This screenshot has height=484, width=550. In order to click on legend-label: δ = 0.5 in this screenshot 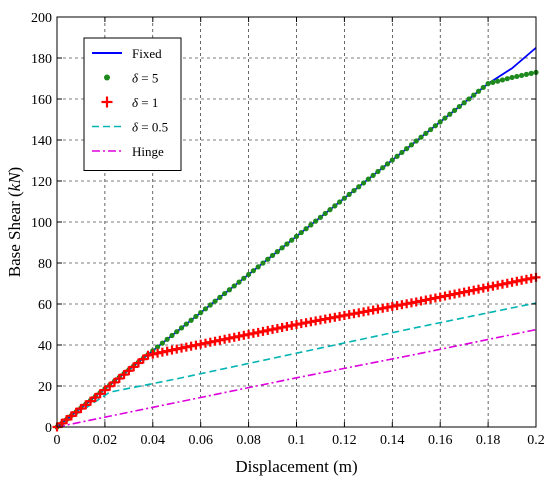, I will do `click(150, 127)`.